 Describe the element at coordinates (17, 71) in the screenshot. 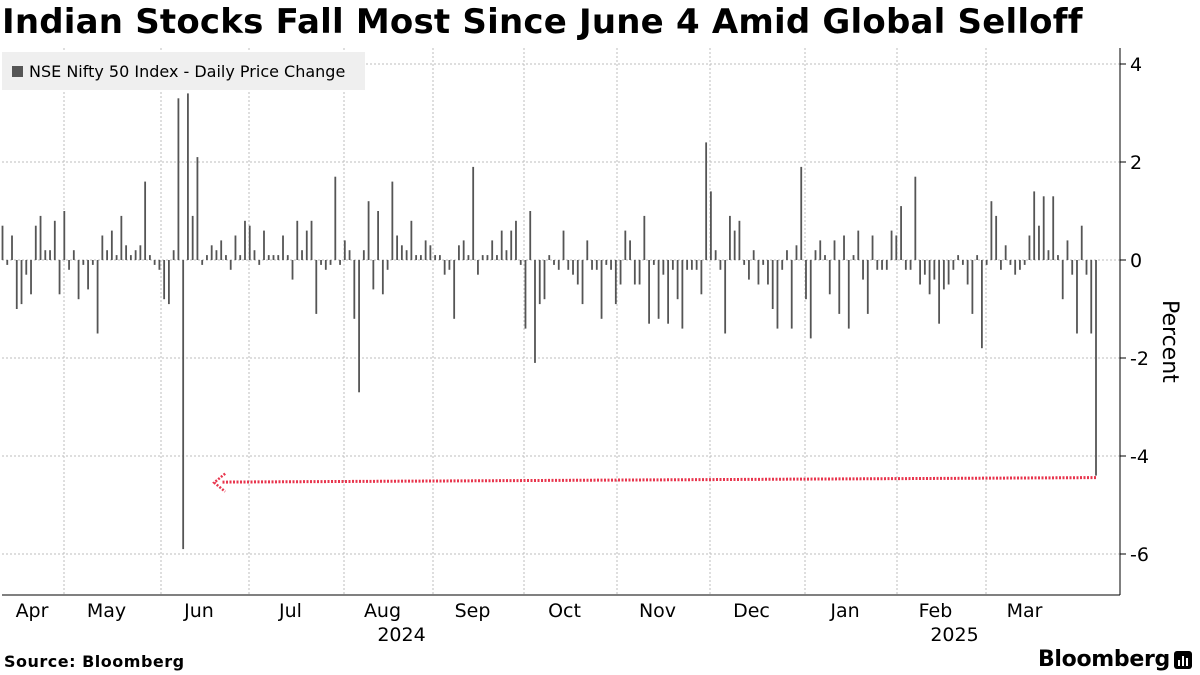

I see `legend-swatch` at that location.